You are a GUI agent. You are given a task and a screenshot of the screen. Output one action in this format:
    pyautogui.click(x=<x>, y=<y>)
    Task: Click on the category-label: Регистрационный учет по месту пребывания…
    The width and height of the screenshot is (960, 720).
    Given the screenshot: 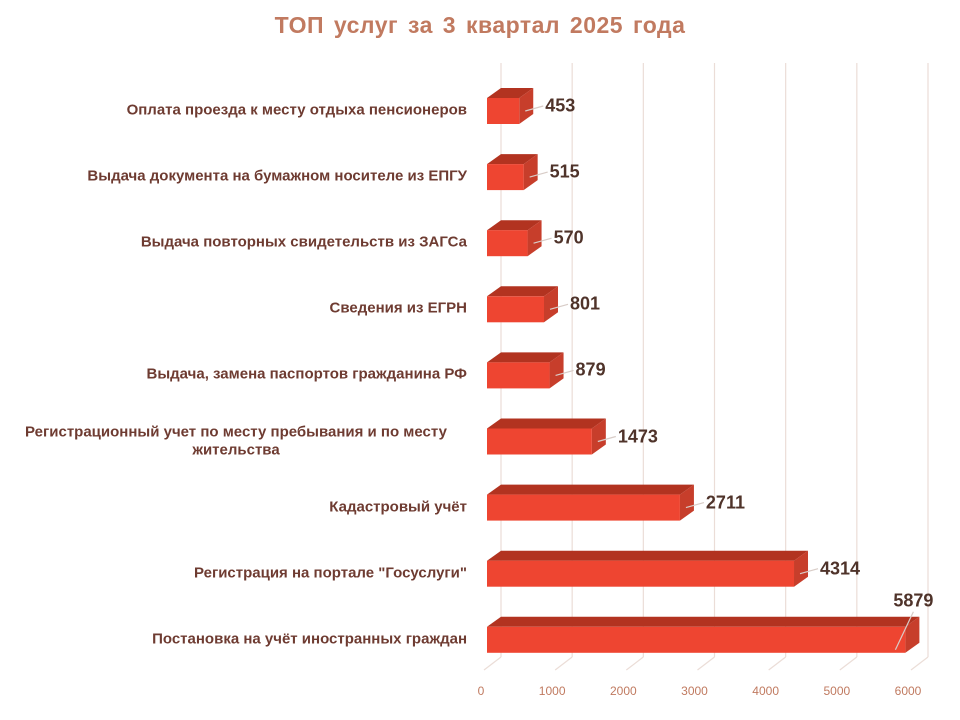 What is the action you would take?
    pyautogui.click(x=236, y=440)
    